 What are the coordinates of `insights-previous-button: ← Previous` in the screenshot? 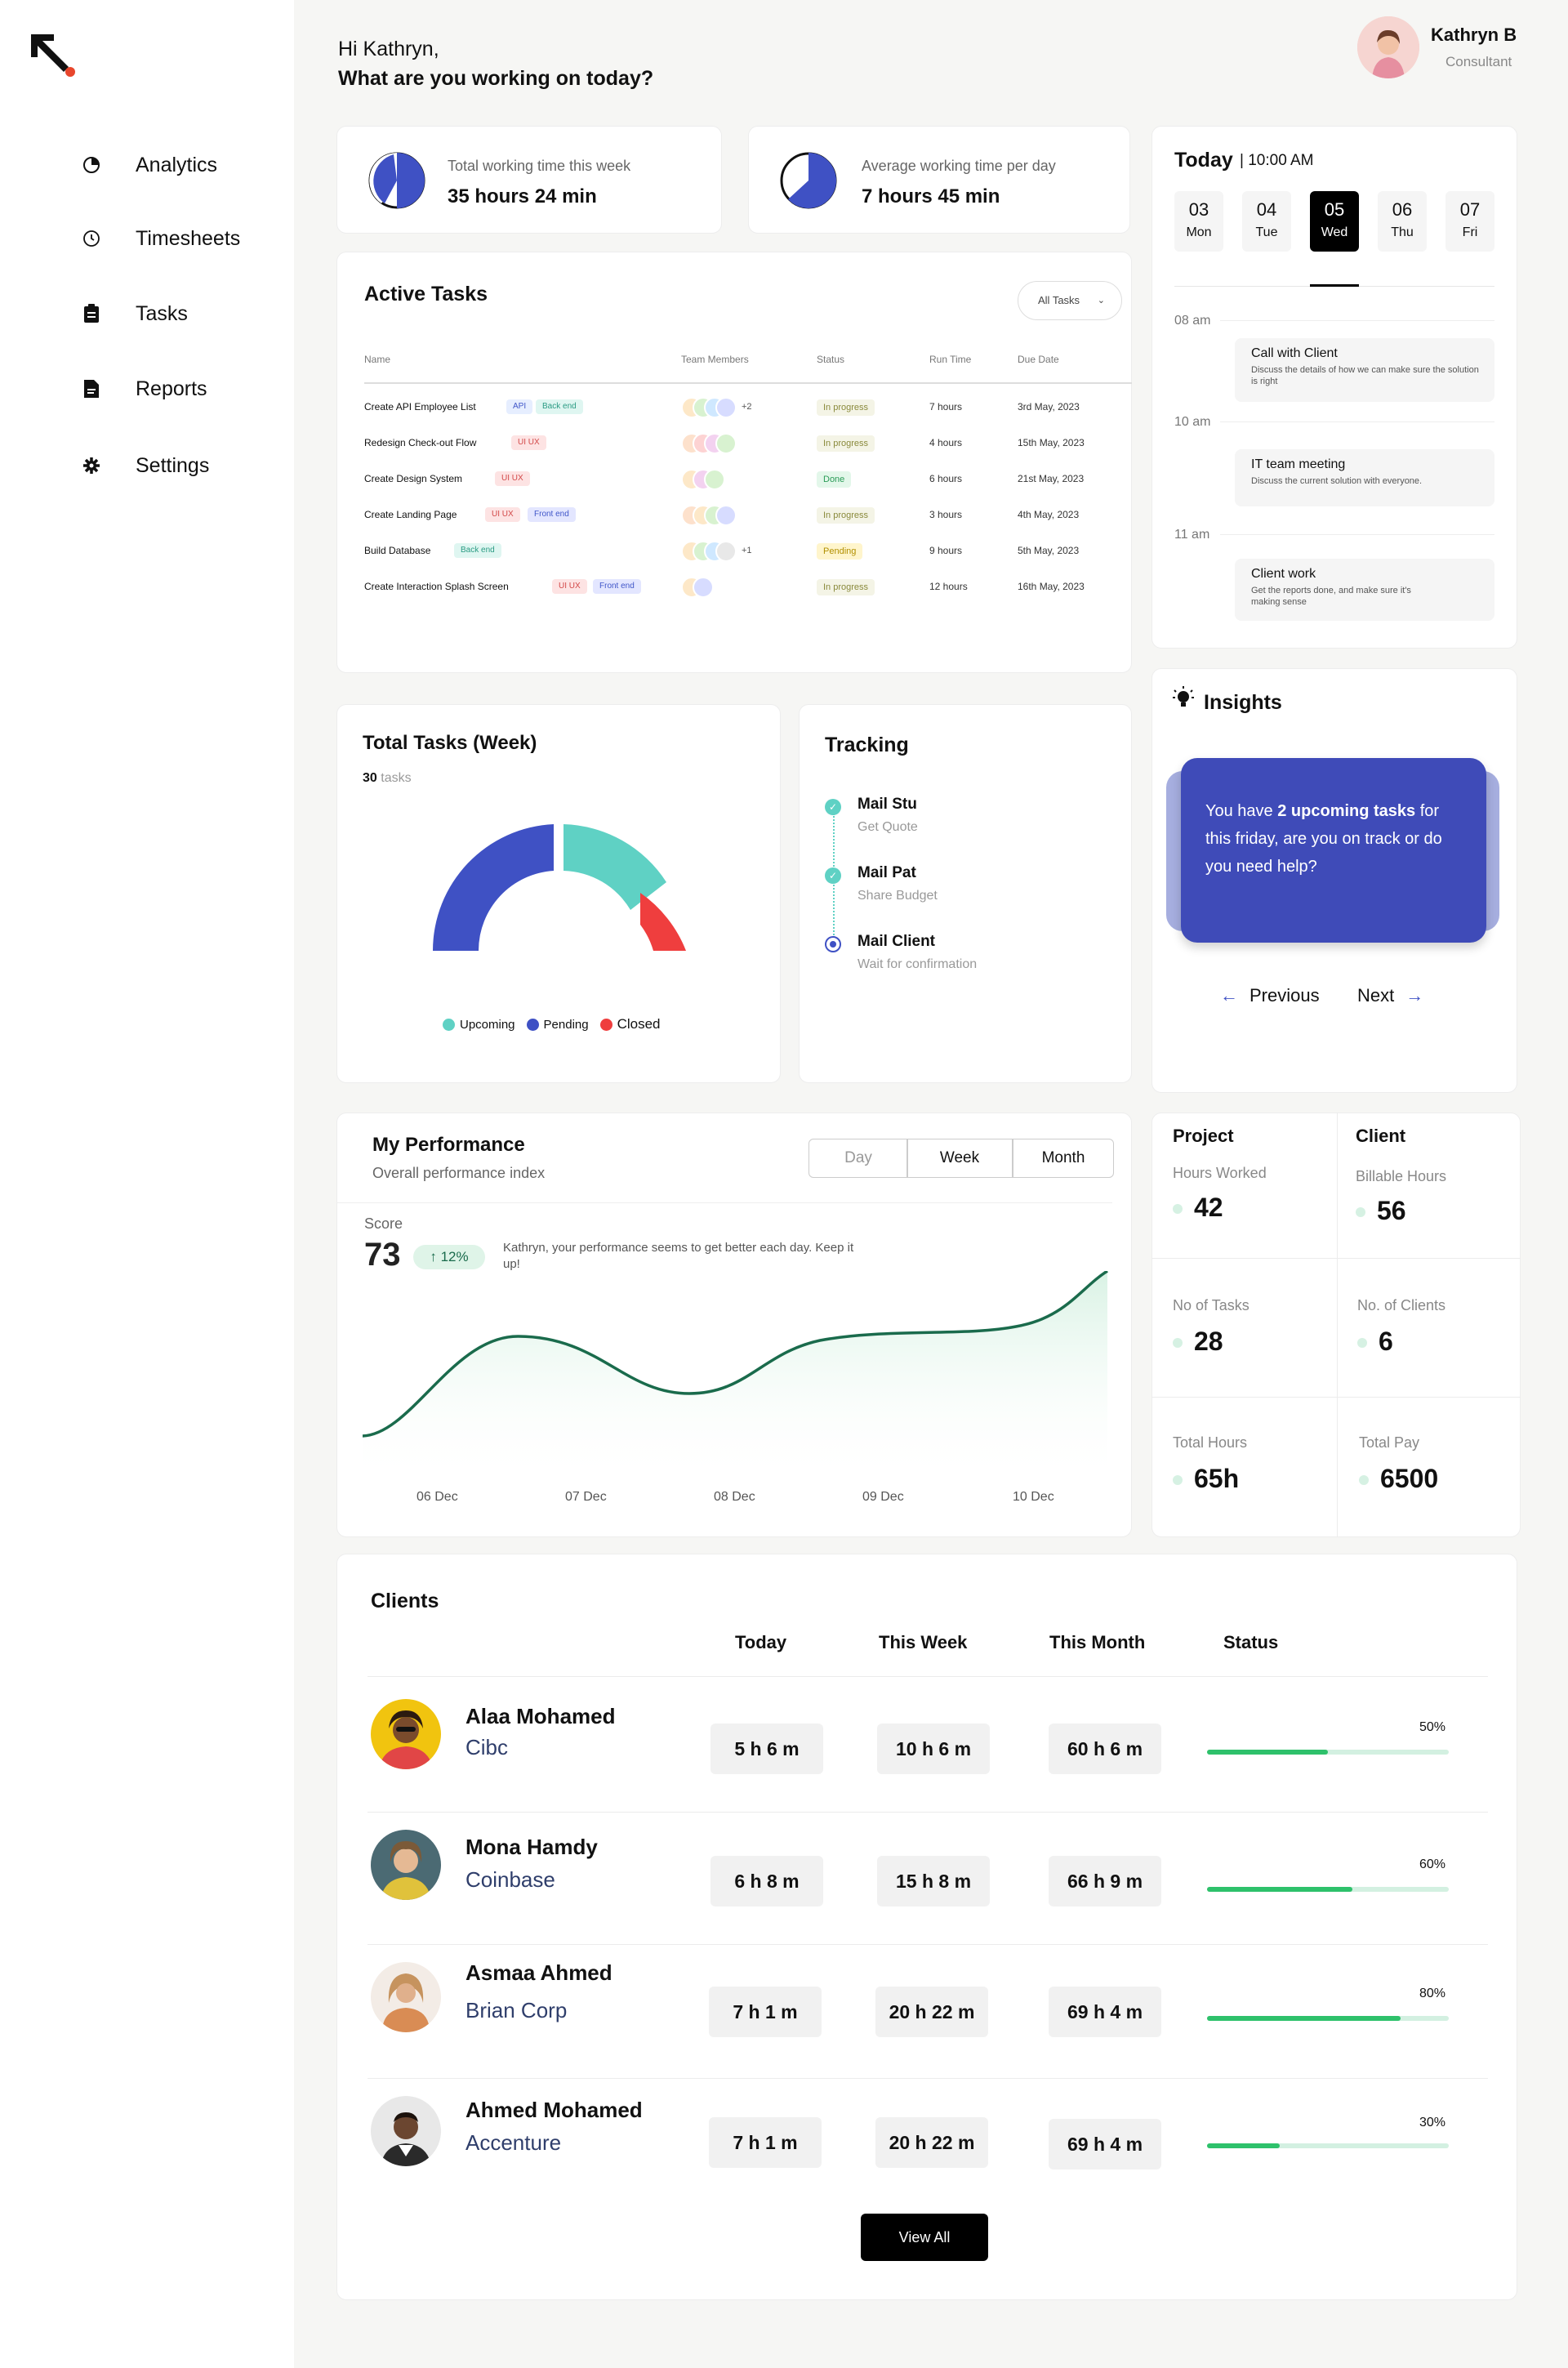 It's located at (1270, 995).